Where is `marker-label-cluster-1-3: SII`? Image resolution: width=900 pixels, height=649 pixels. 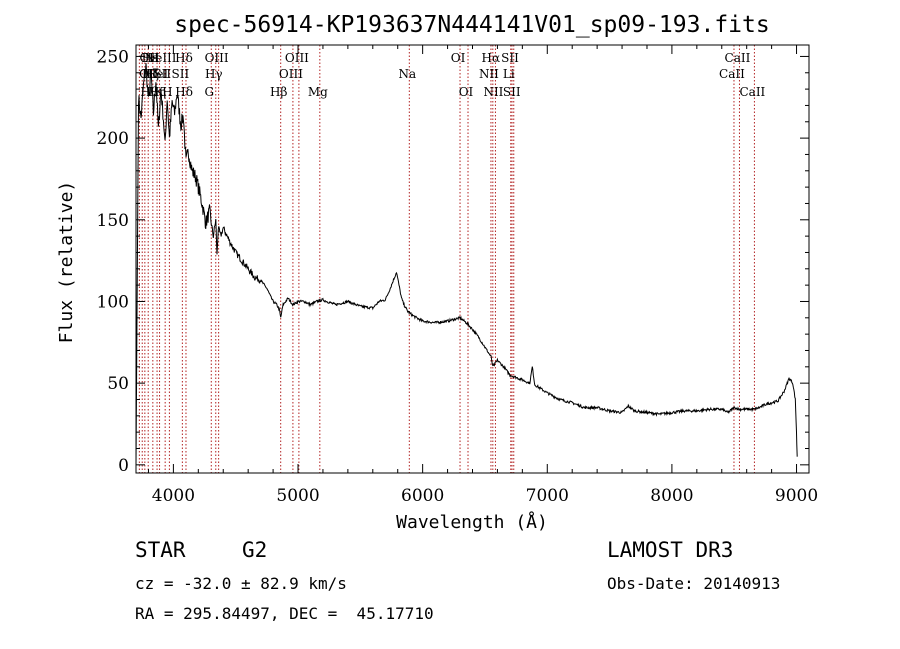
marker-label-cluster-1-3: SII is located at coordinates (162, 74).